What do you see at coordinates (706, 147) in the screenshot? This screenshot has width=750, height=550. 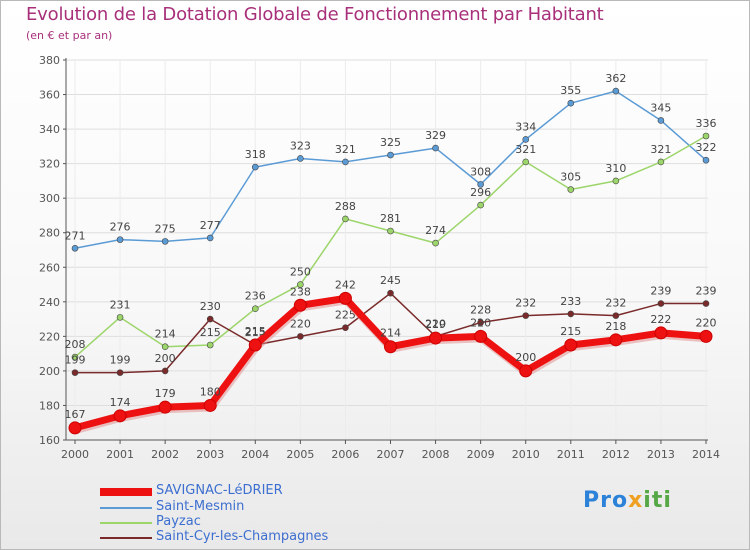 I see `data-label-saint-mesmin: 322` at bounding box center [706, 147].